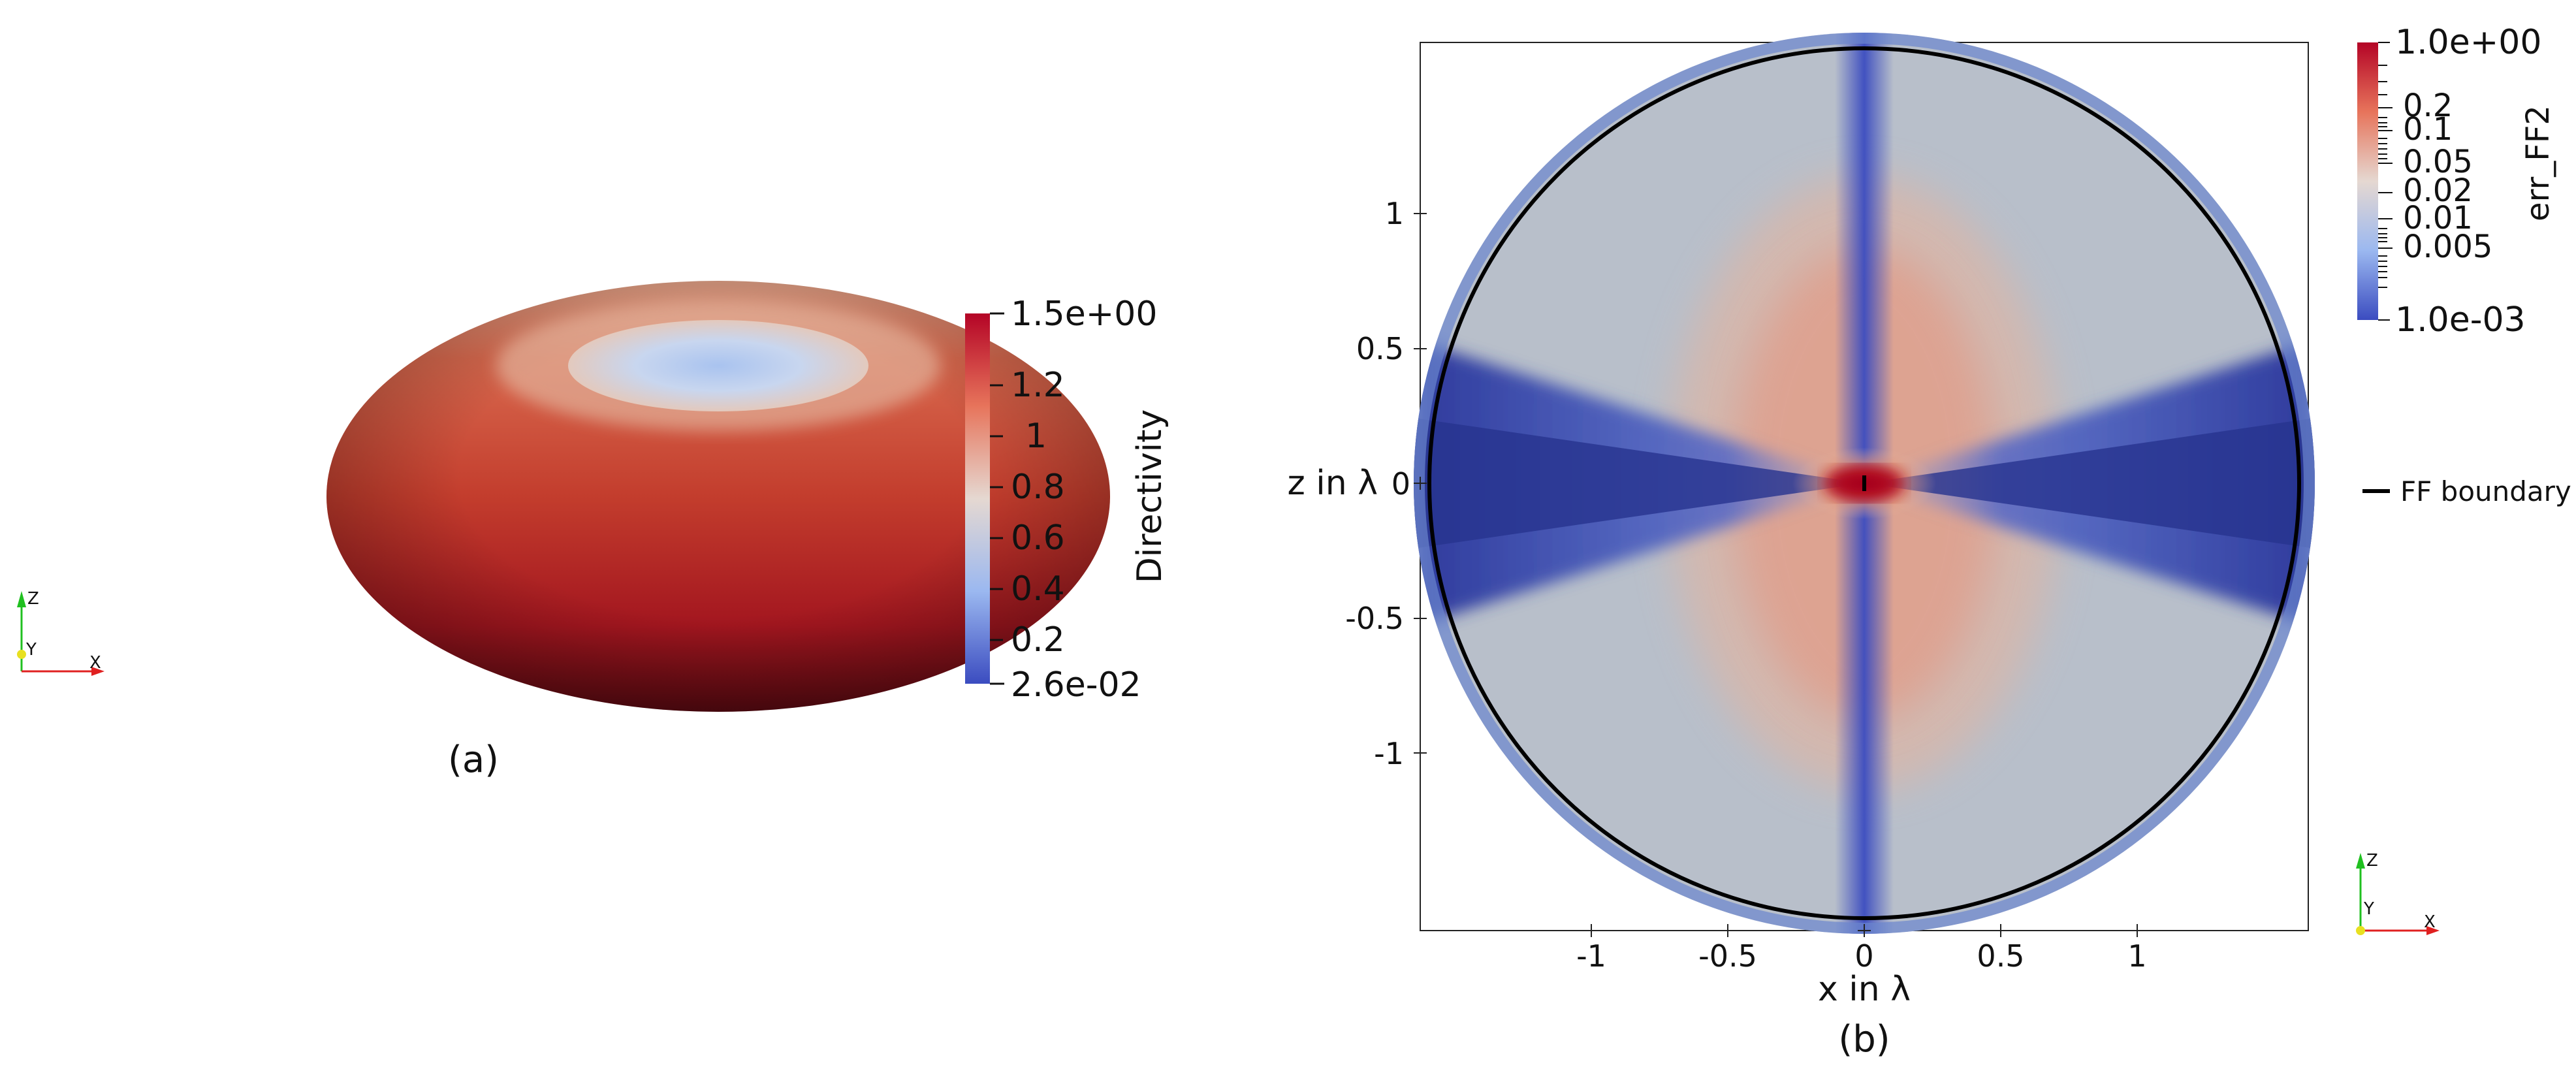 The height and width of the screenshot is (1086, 2576). I want to click on colorbar-b-tick-label: 0.005, so click(2448, 247).